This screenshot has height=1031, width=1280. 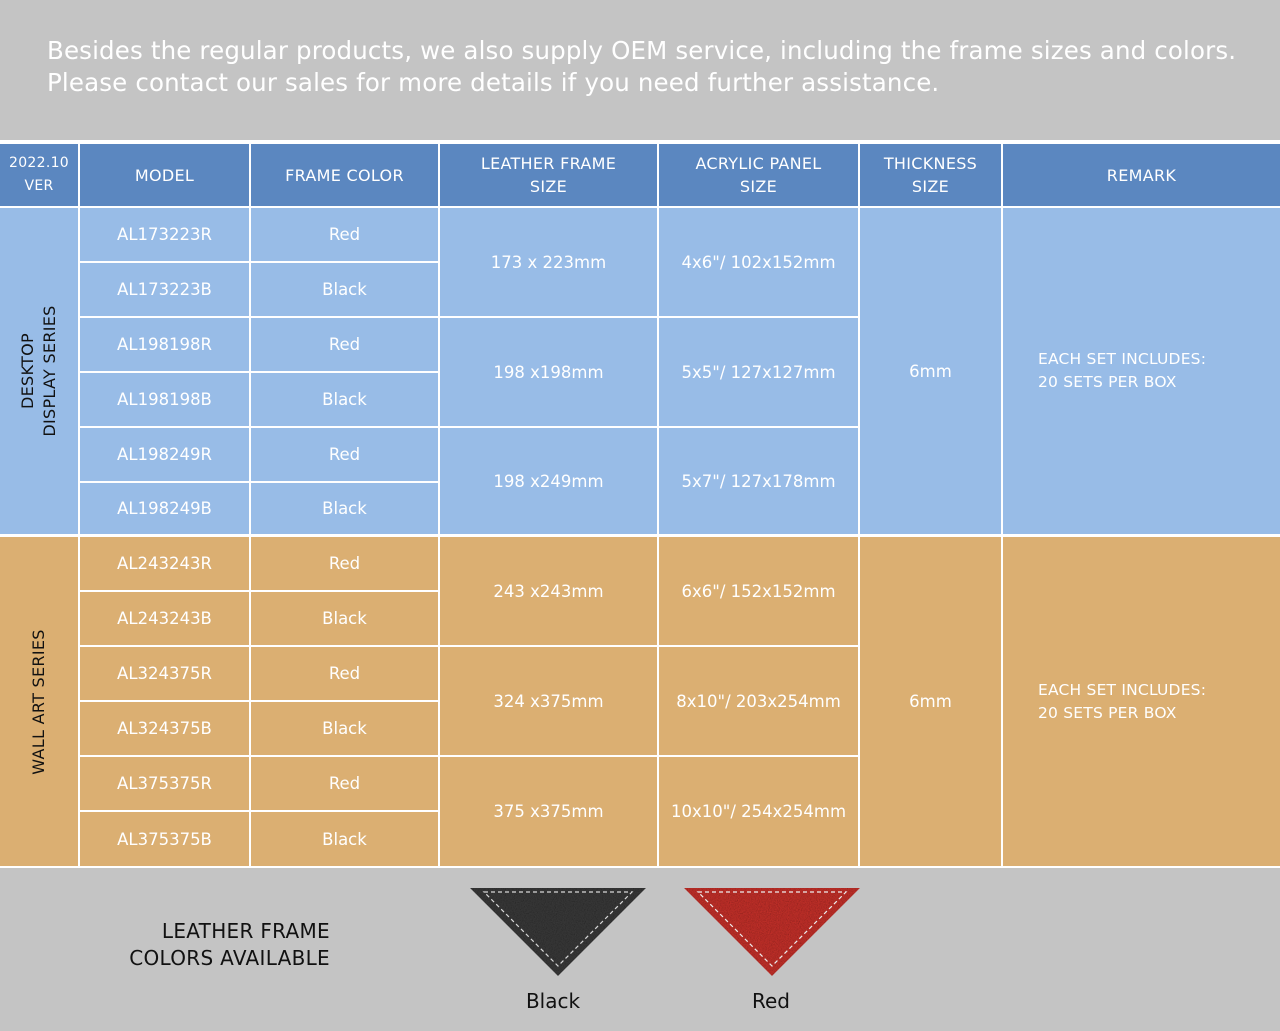 What do you see at coordinates (758, 163) in the screenshot?
I see `header-acrylic-line1: ACRYLIC PANEL` at bounding box center [758, 163].